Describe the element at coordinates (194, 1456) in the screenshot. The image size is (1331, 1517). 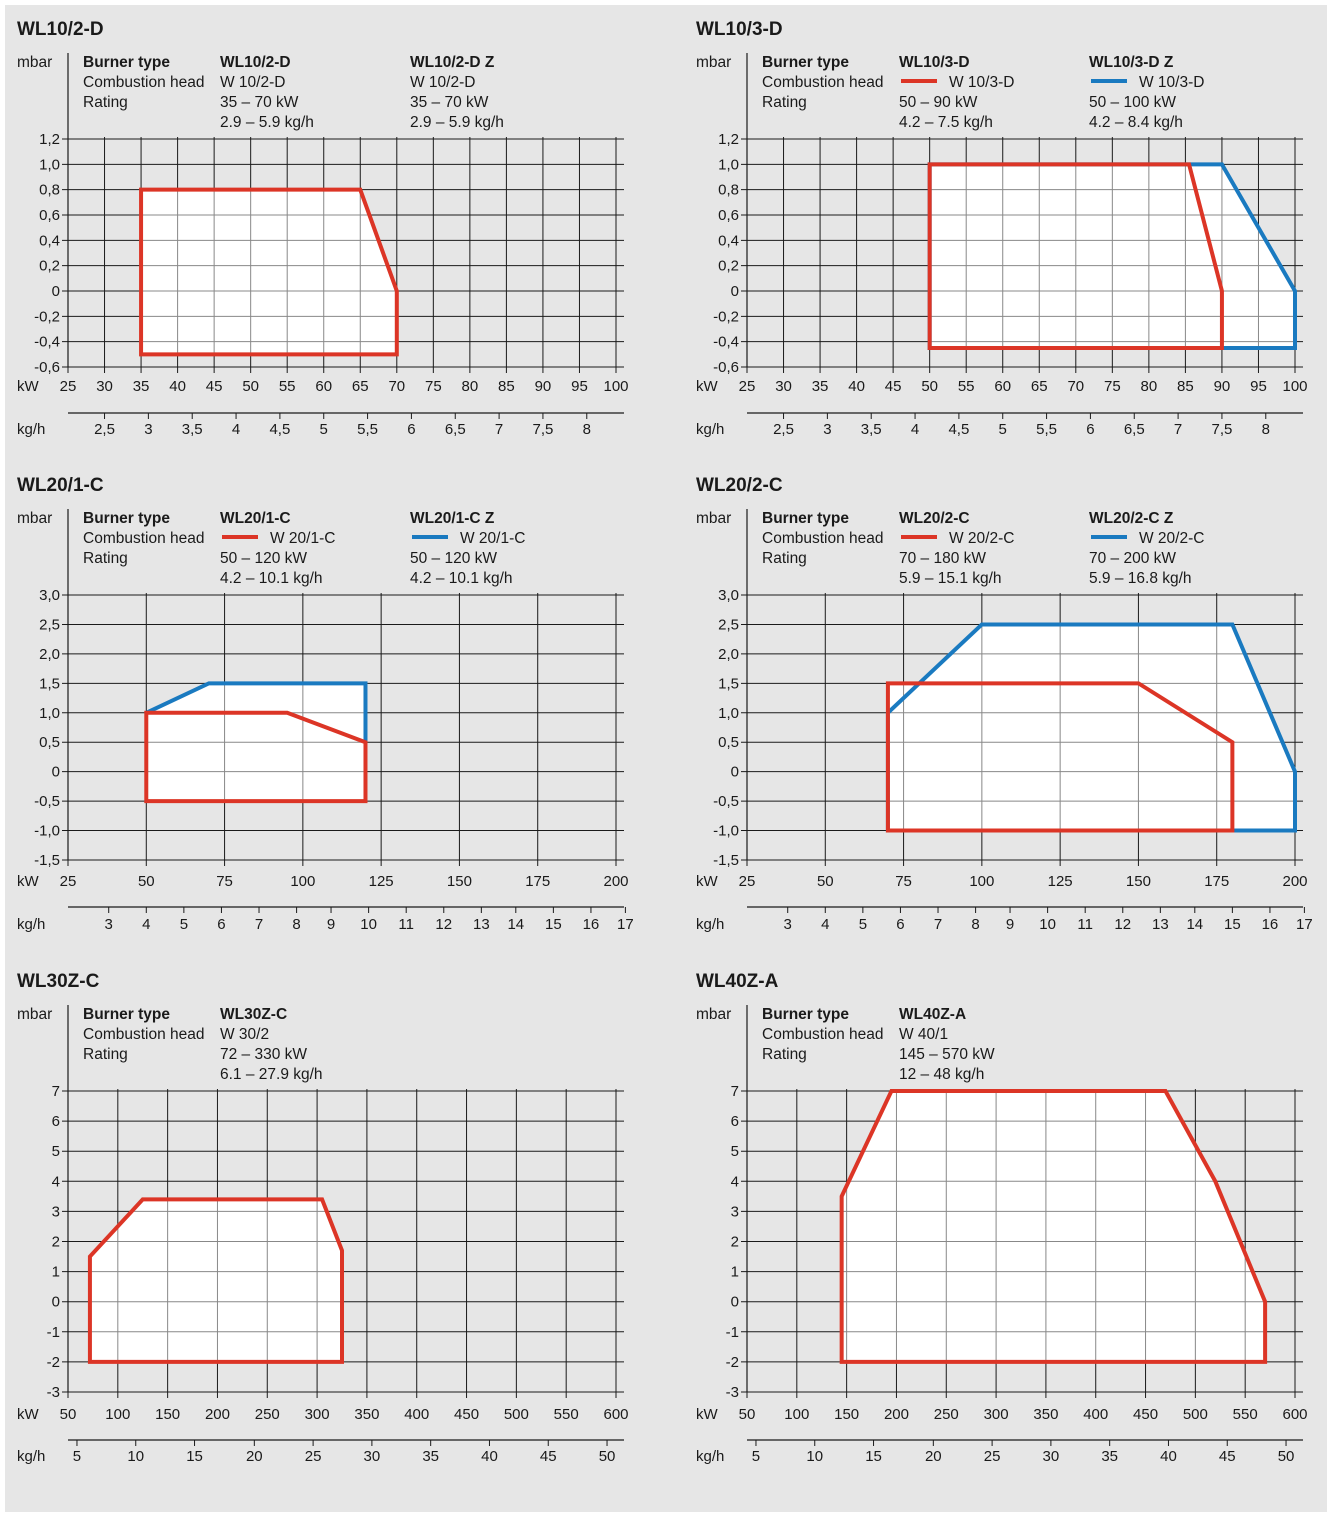
I see `x2-tick-label: 15` at that location.